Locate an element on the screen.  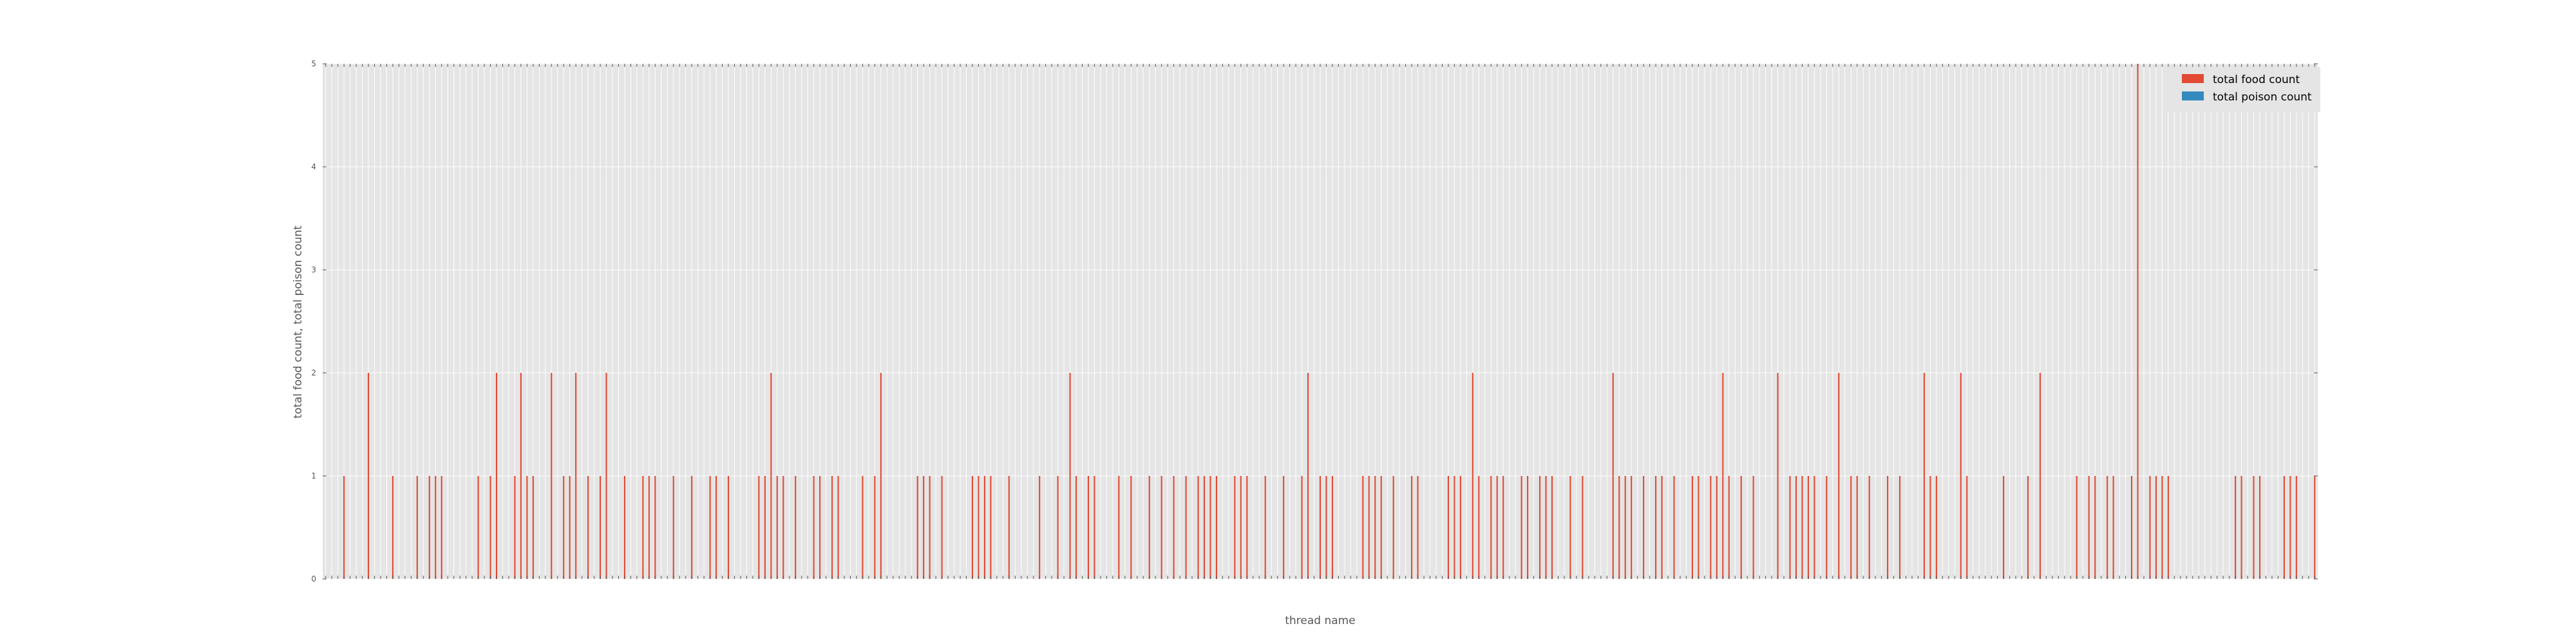
legend-label-food: total food count is located at coordinates (2256, 79).